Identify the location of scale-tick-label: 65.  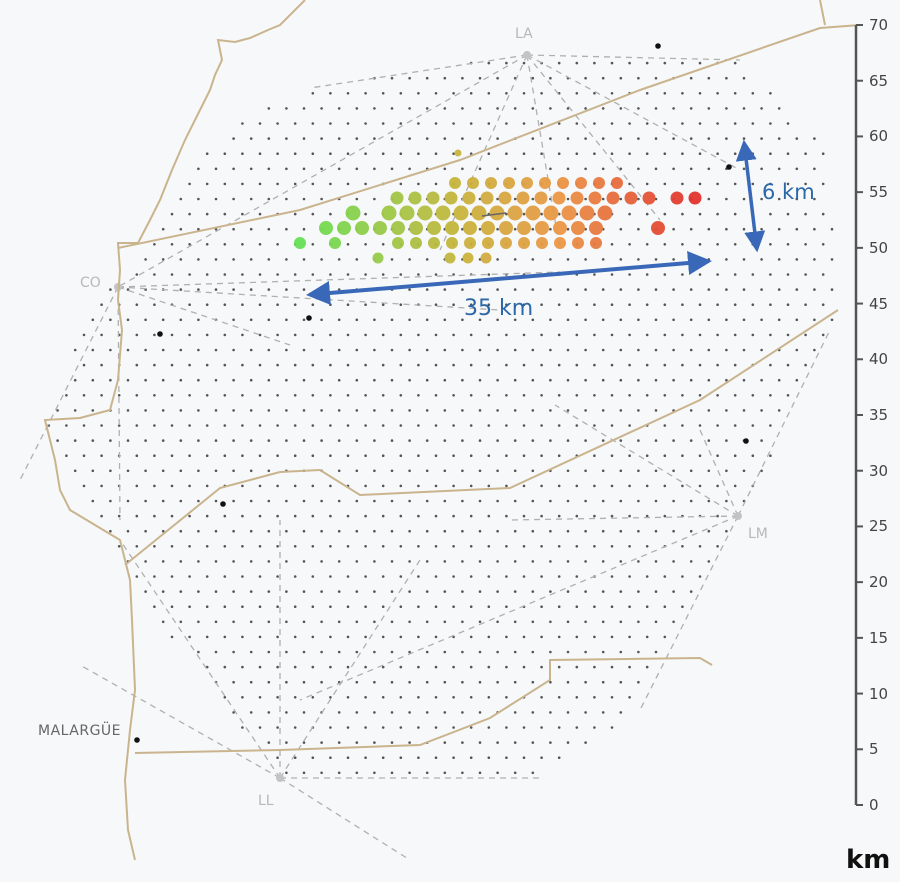
(879, 80).